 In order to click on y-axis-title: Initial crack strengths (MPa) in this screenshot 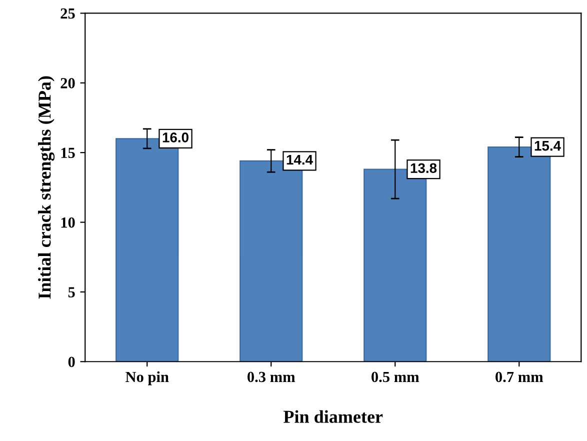, I will do `click(46, 187)`.